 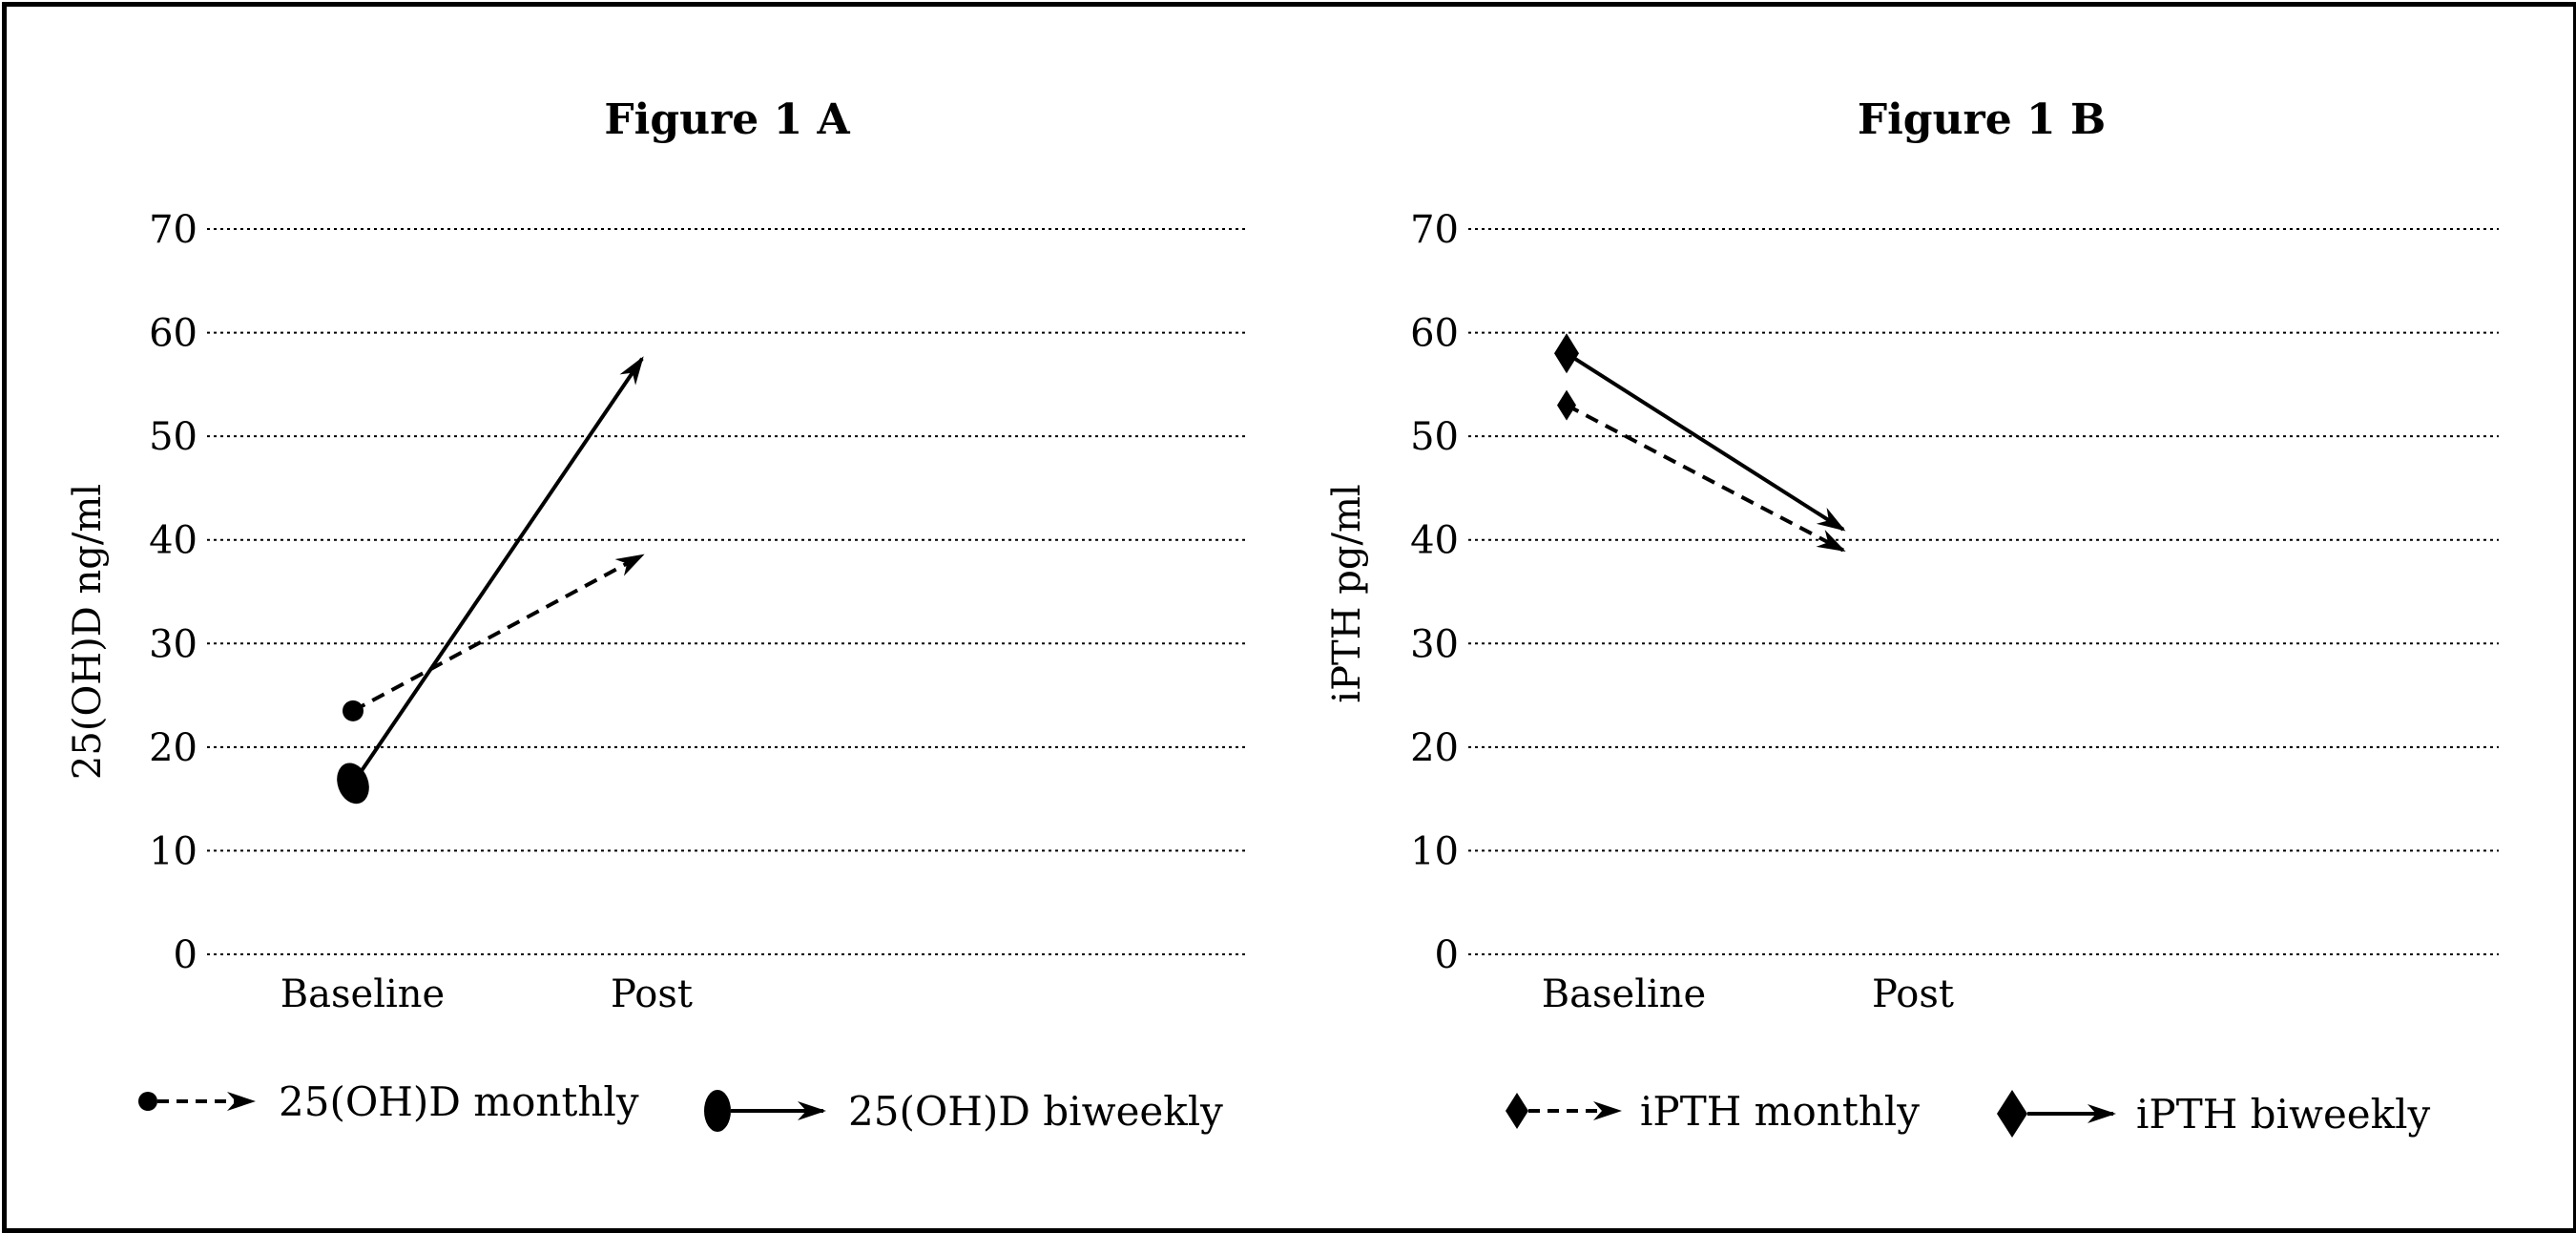 I want to click on series-b, so click(x=1700, y=443).